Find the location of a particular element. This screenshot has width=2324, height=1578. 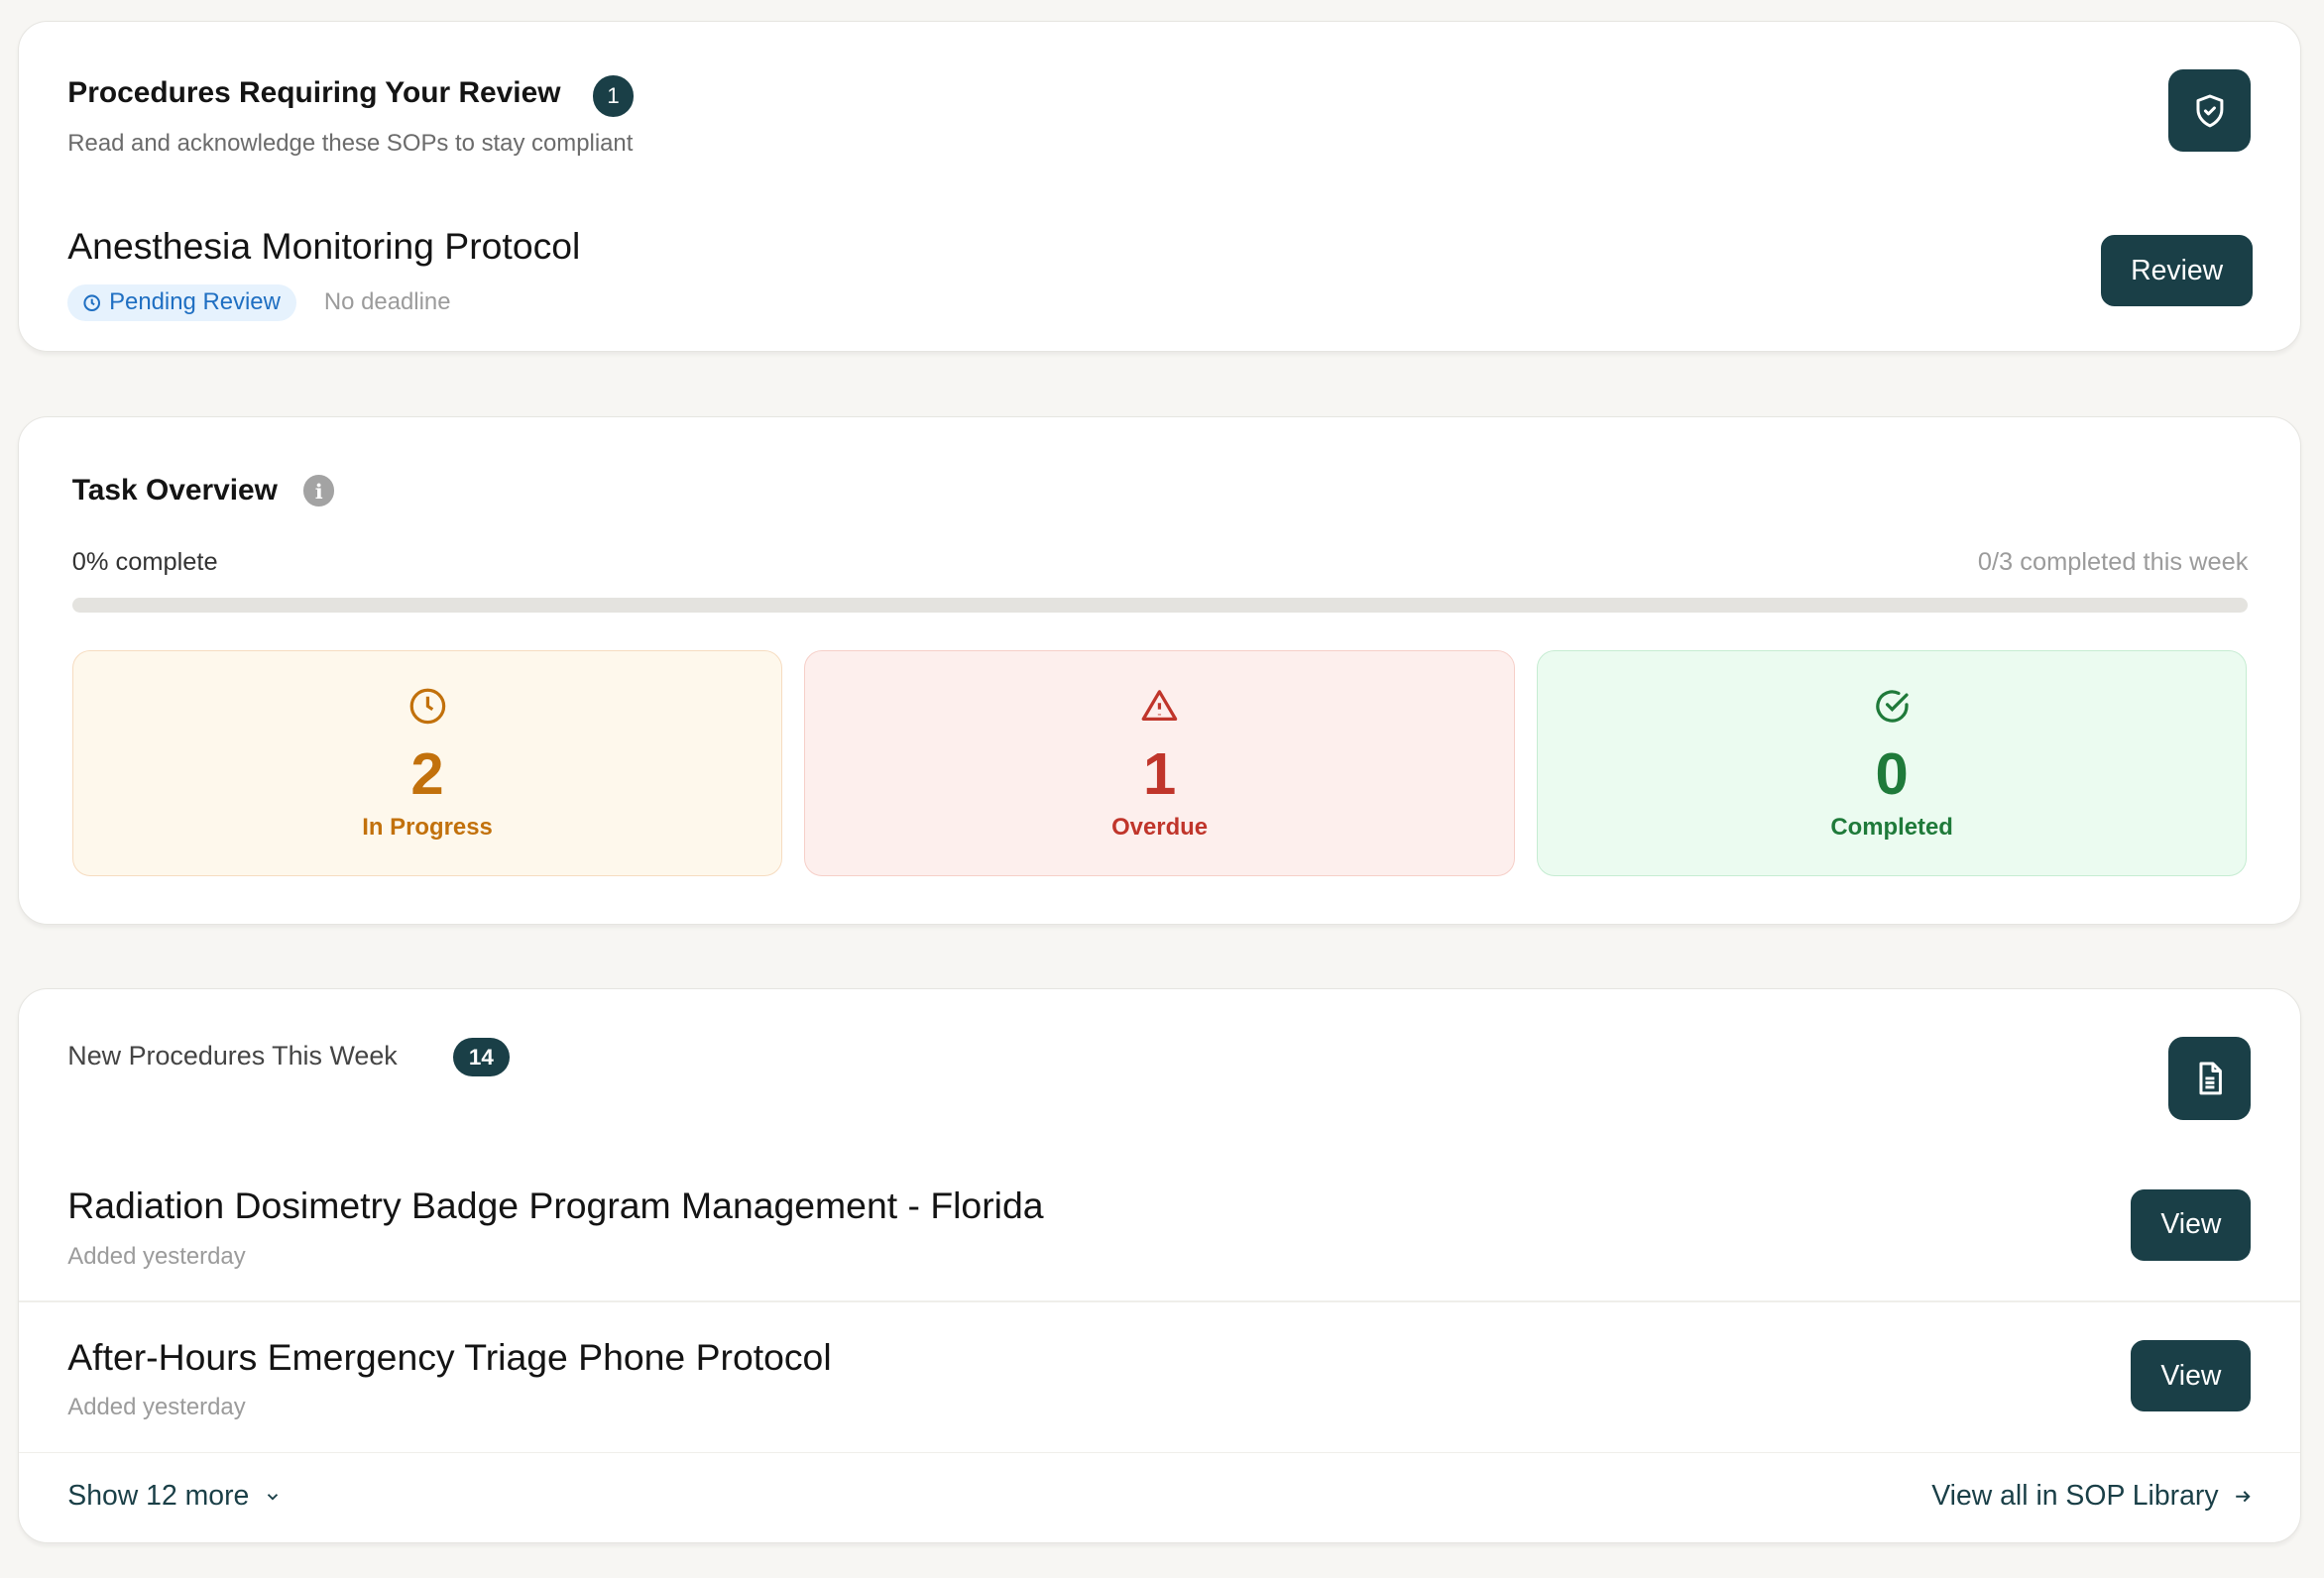

view-all-link: View all in SOP Library is located at coordinates (2092, 1496).